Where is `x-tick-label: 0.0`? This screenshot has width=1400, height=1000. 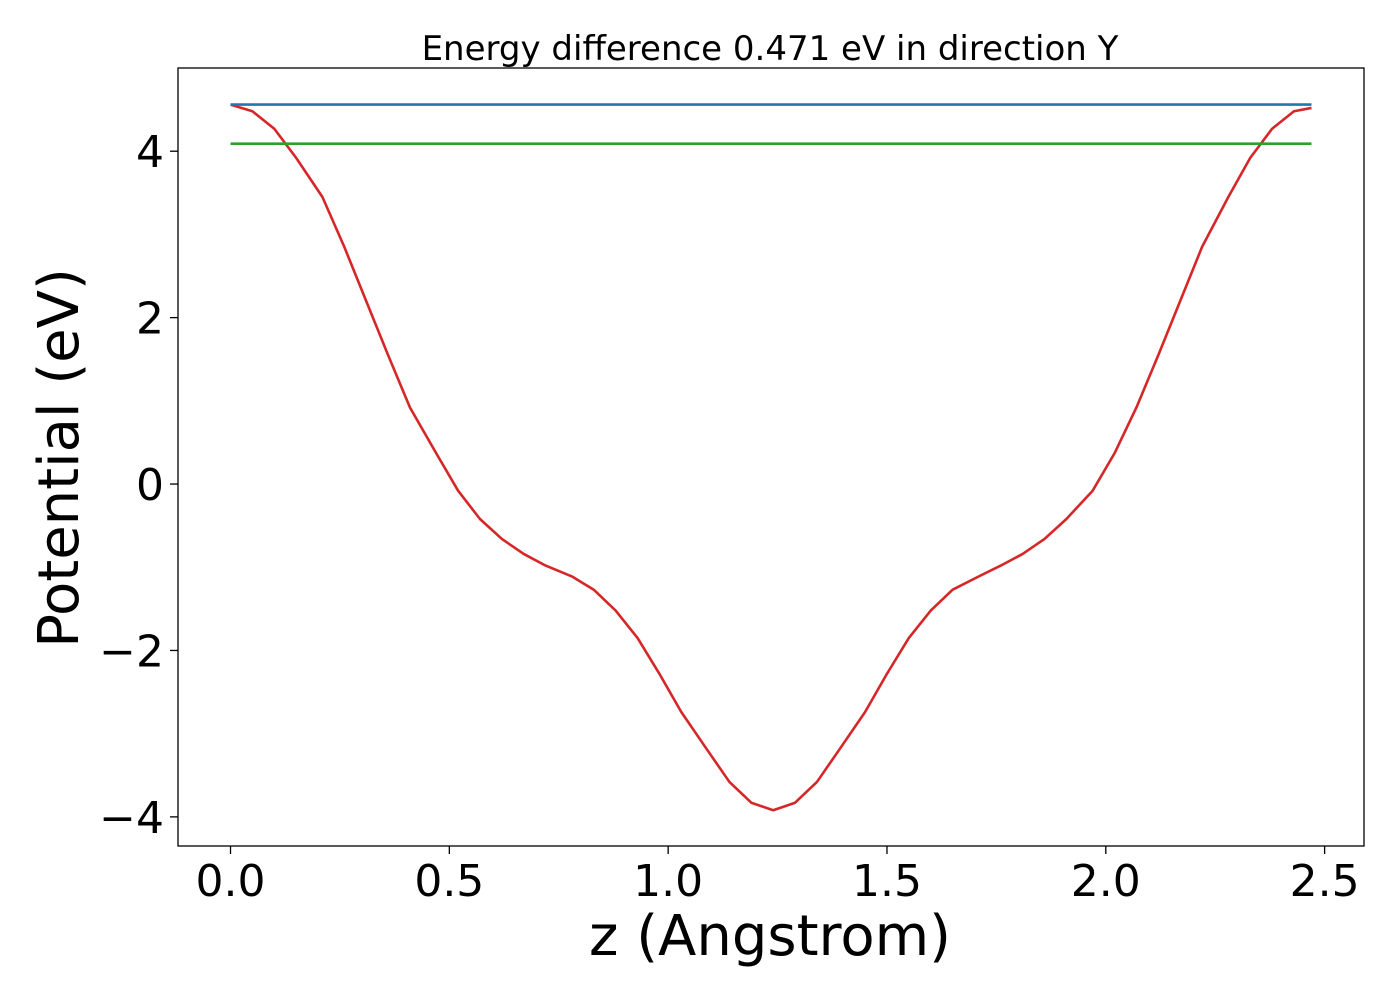
x-tick-label: 0.0 is located at coordinates (231, 881).